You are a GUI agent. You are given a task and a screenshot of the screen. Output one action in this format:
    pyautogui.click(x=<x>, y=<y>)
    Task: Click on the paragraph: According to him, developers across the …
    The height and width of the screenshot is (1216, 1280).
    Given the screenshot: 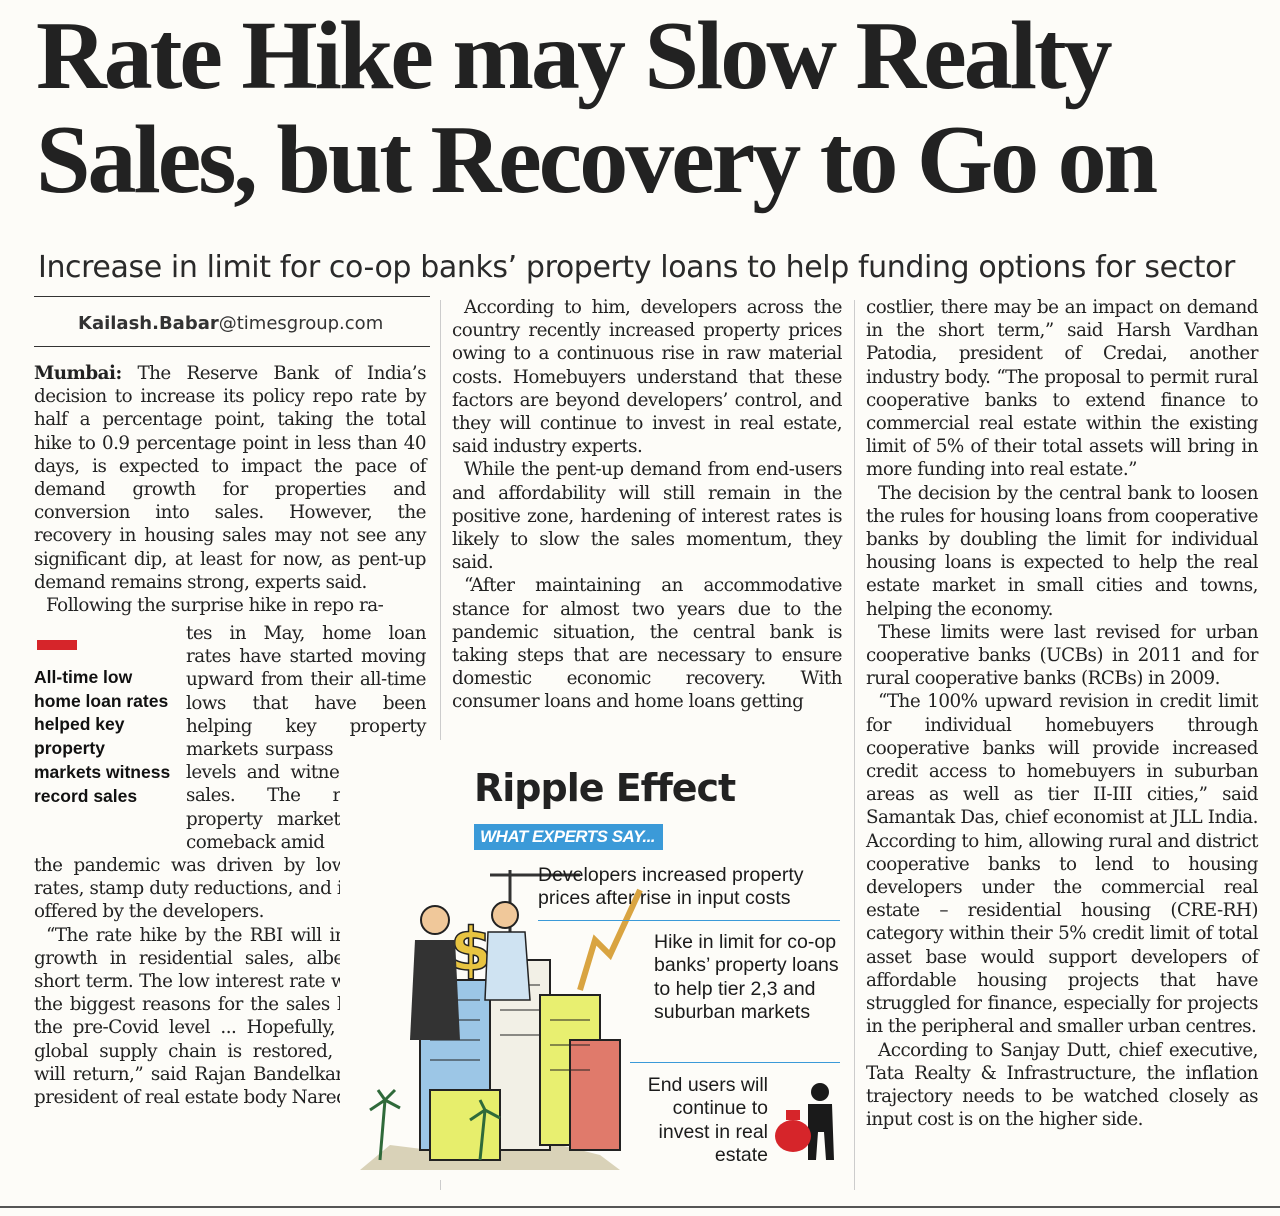 What is the action you would take?
    pyautogui.click(x=647, y=377)
    